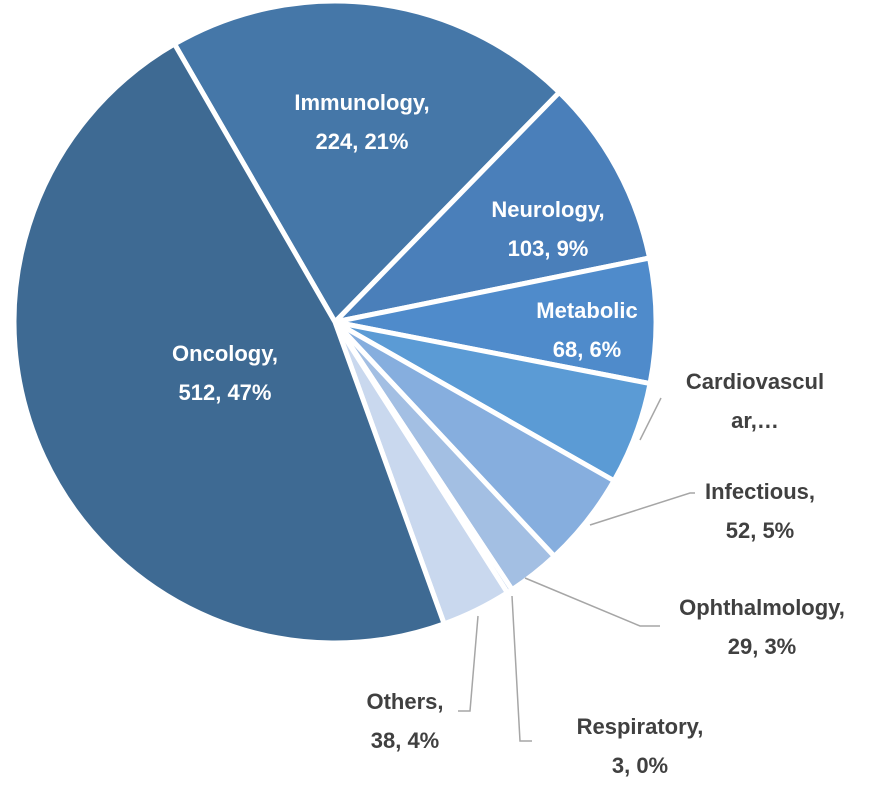  I want to click on slice, so click(492, 207).